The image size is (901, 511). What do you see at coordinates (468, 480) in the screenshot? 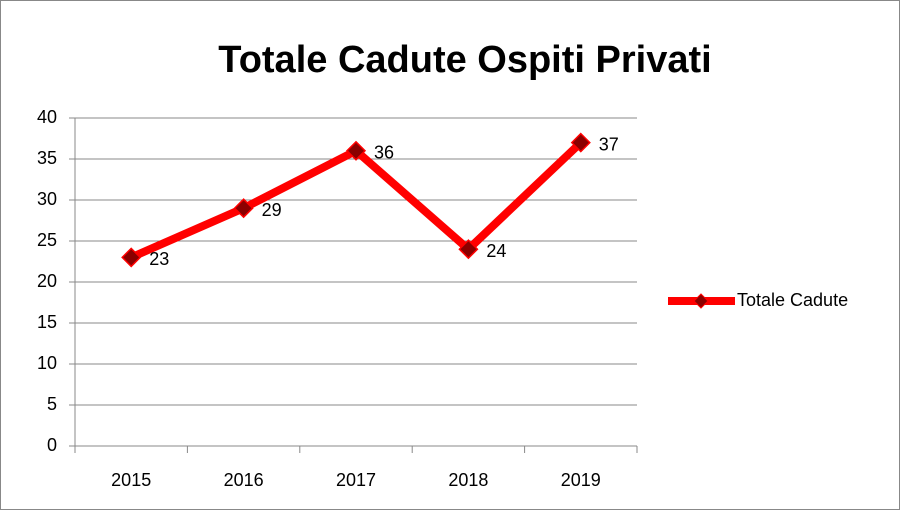
I see `x-tick-label: 2018` at bounding box center [468, 480].